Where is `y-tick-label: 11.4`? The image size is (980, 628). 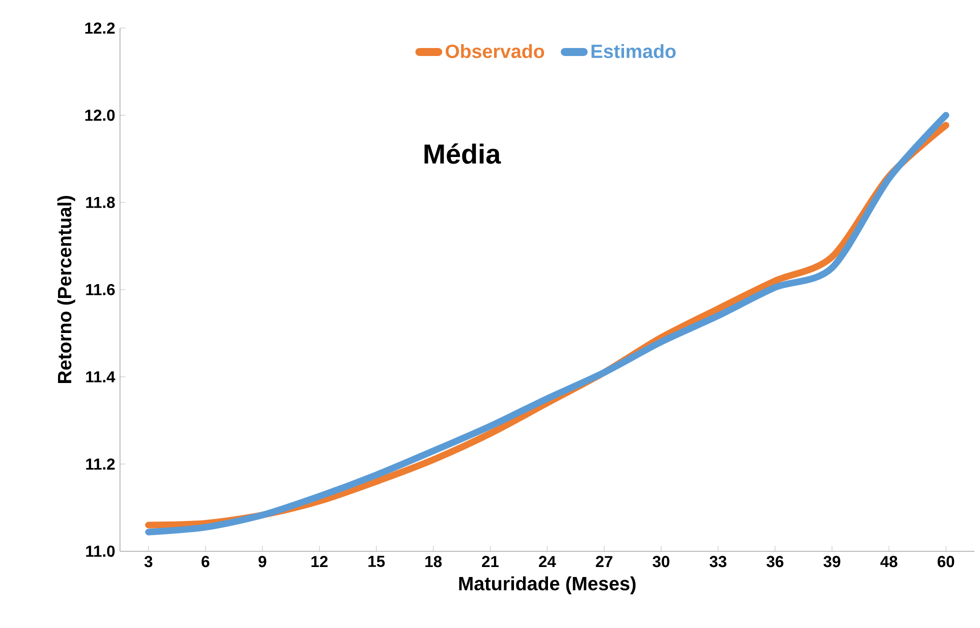 y-tick-label: 11.4 is located at coordinates (101, 376).